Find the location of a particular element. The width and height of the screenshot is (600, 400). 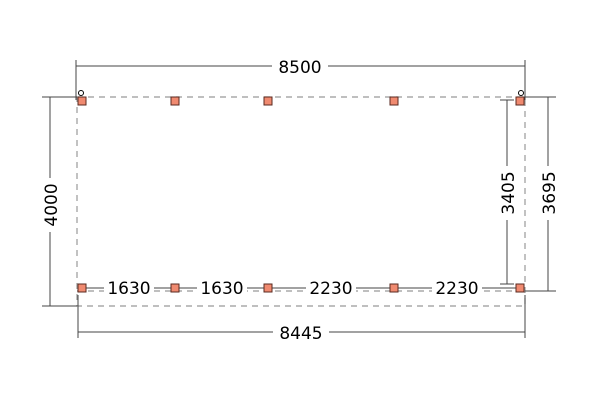

dimension-left-depth: 4000 is located at coordinates (57, 201).